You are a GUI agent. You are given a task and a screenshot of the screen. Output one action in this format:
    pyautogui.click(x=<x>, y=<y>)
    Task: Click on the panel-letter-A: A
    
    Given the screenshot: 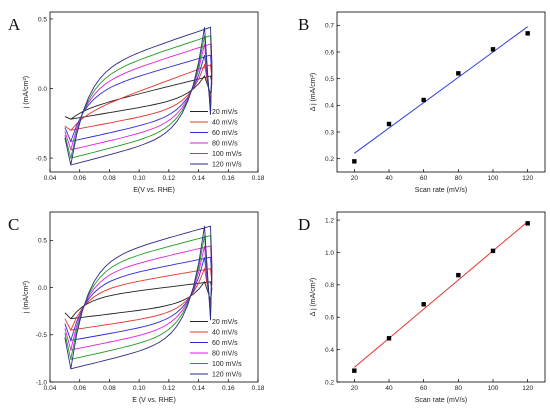 What is the action you would take?
    pyautogui.click(x=14, y=24)
    